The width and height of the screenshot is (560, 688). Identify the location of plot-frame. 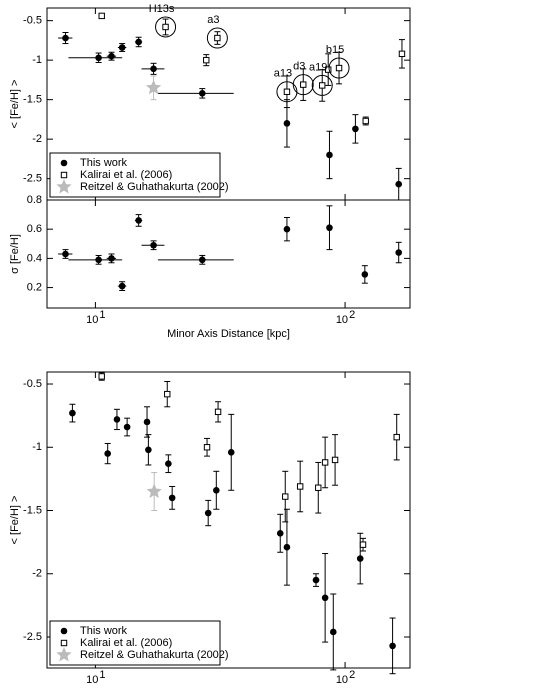
(228, 254).